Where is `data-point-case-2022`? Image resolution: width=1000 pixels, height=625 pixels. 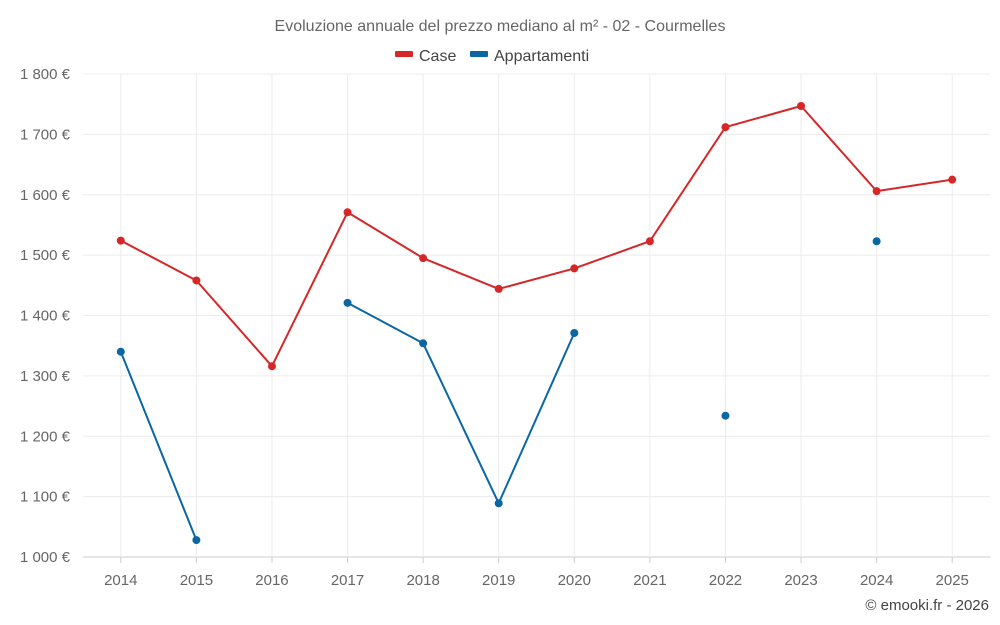 data-point-case-2022 is located at coordinates (725, 127).